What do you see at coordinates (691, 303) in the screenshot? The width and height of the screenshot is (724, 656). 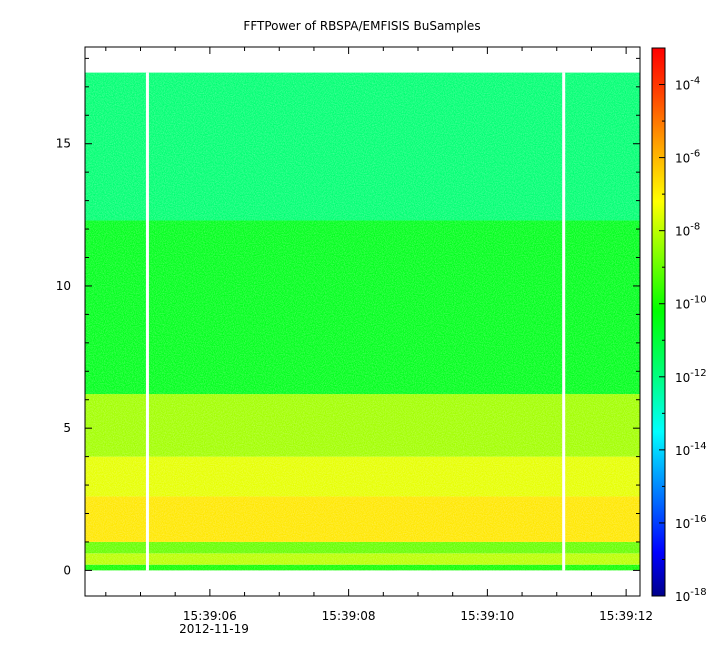 I see `colorbar-tick-label: 10⁻¹⁰` at bounding box center [691, 303].